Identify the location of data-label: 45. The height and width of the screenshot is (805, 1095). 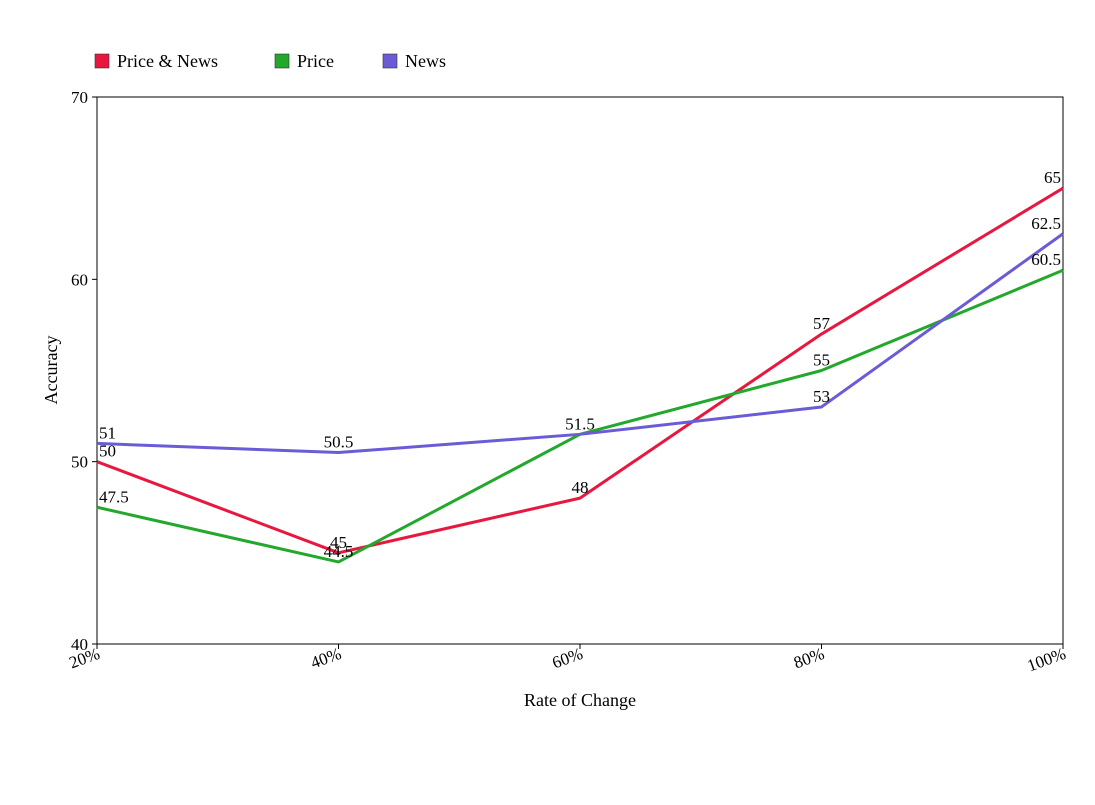
(338, 542).